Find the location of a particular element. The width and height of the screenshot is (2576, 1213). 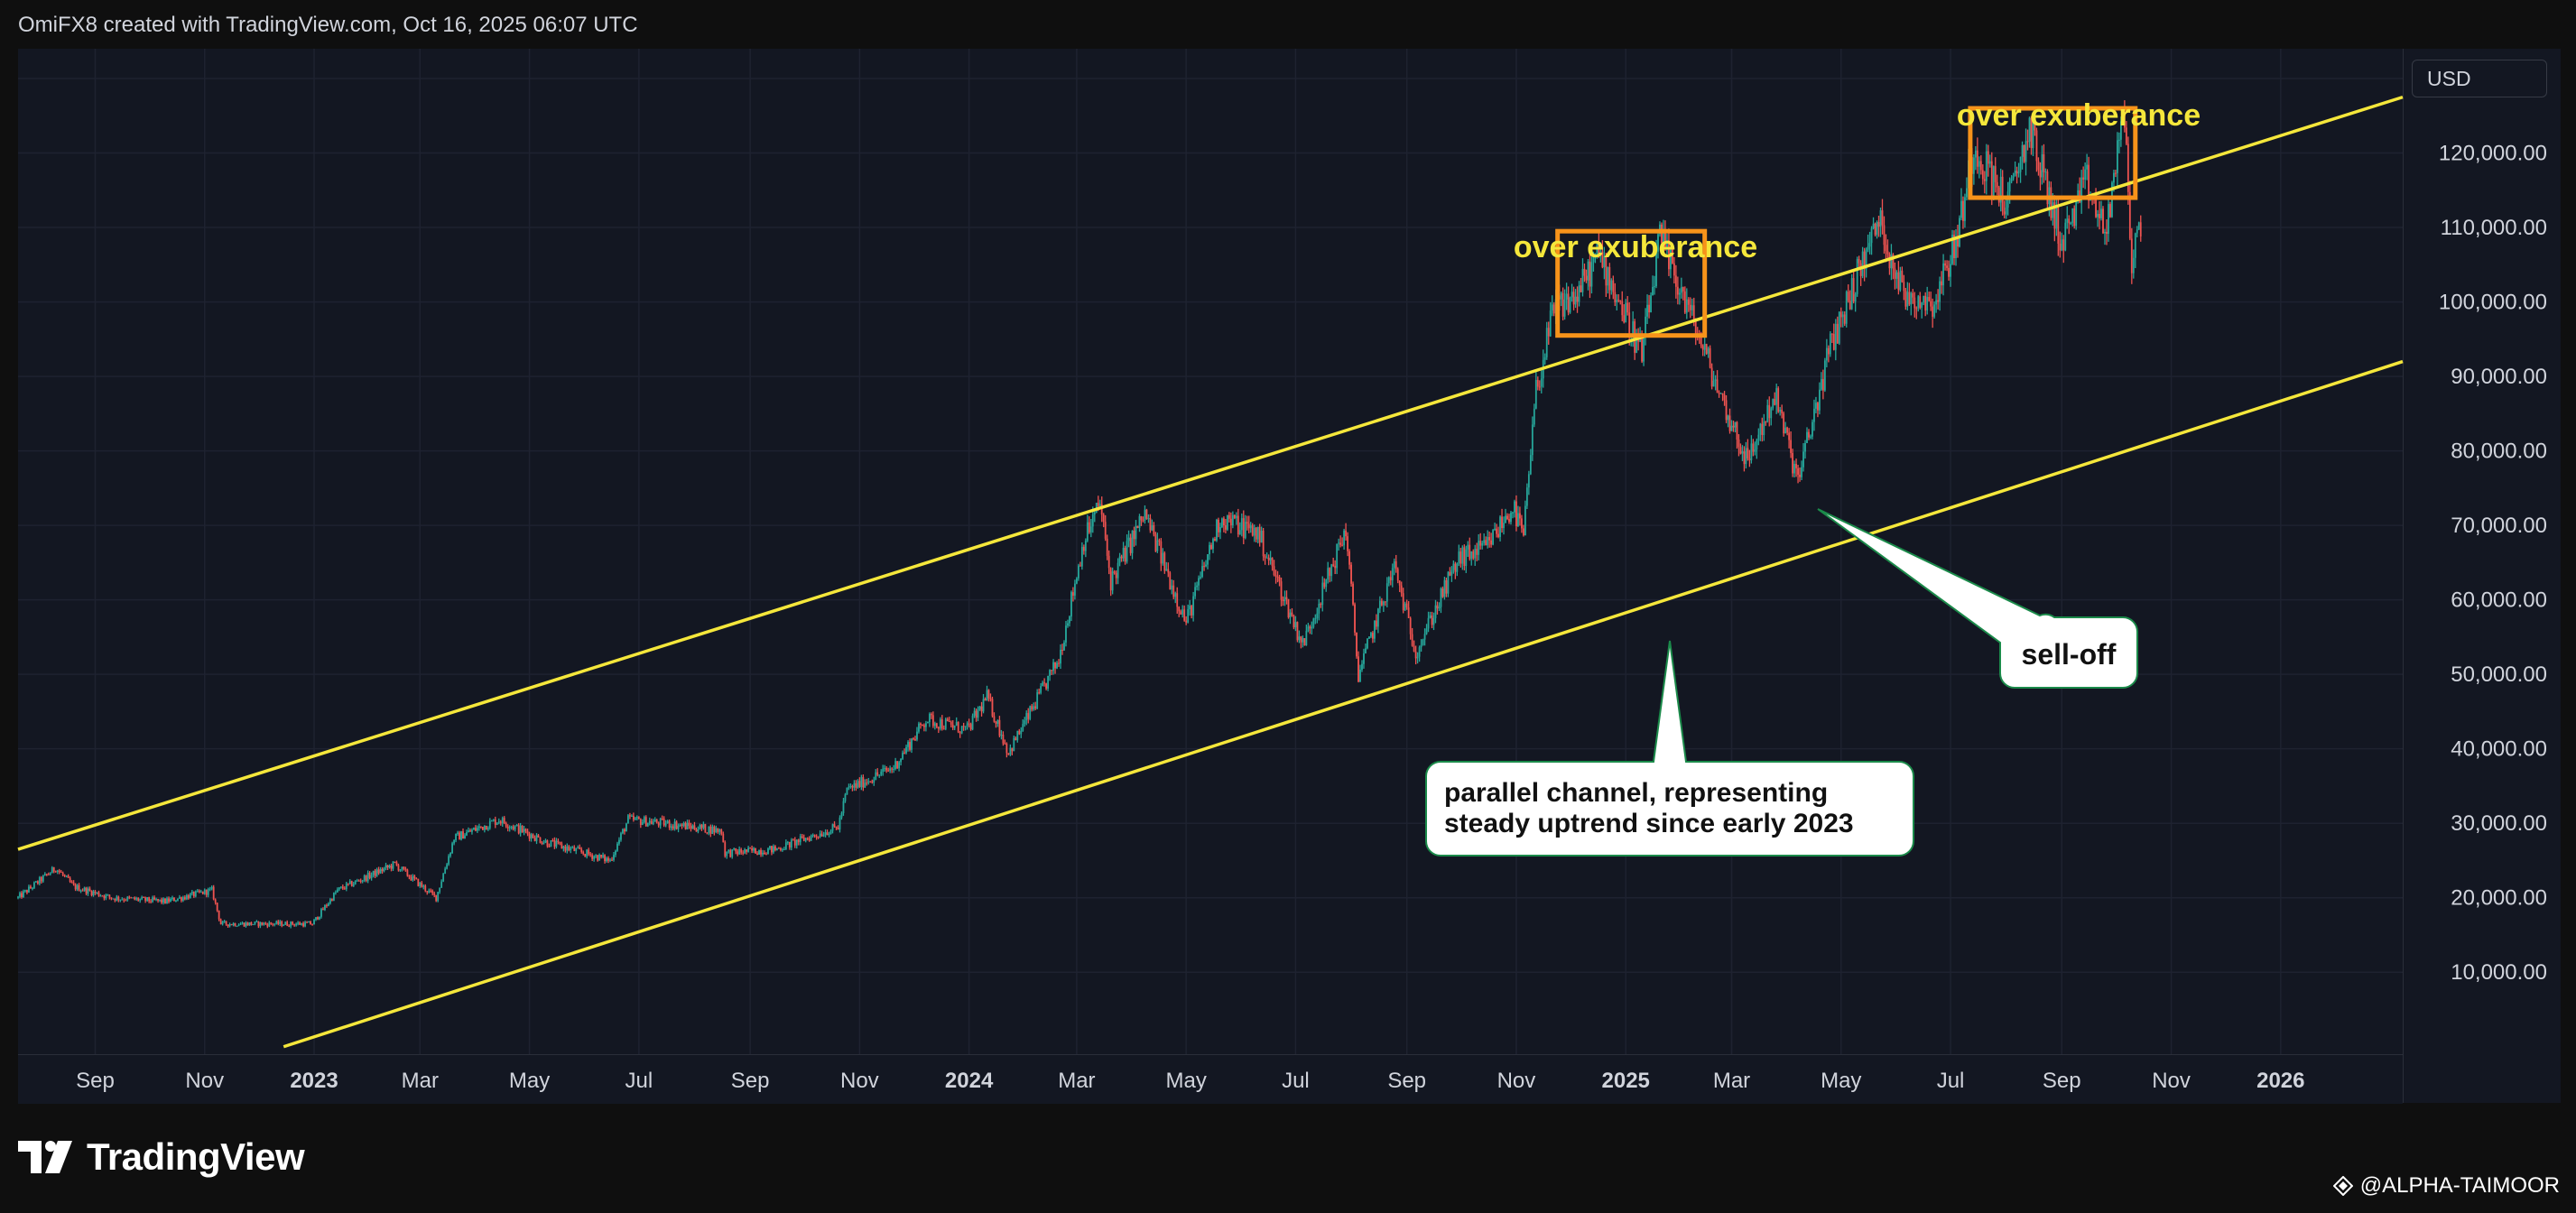

price-axis is located at coordinates (2482, 576).